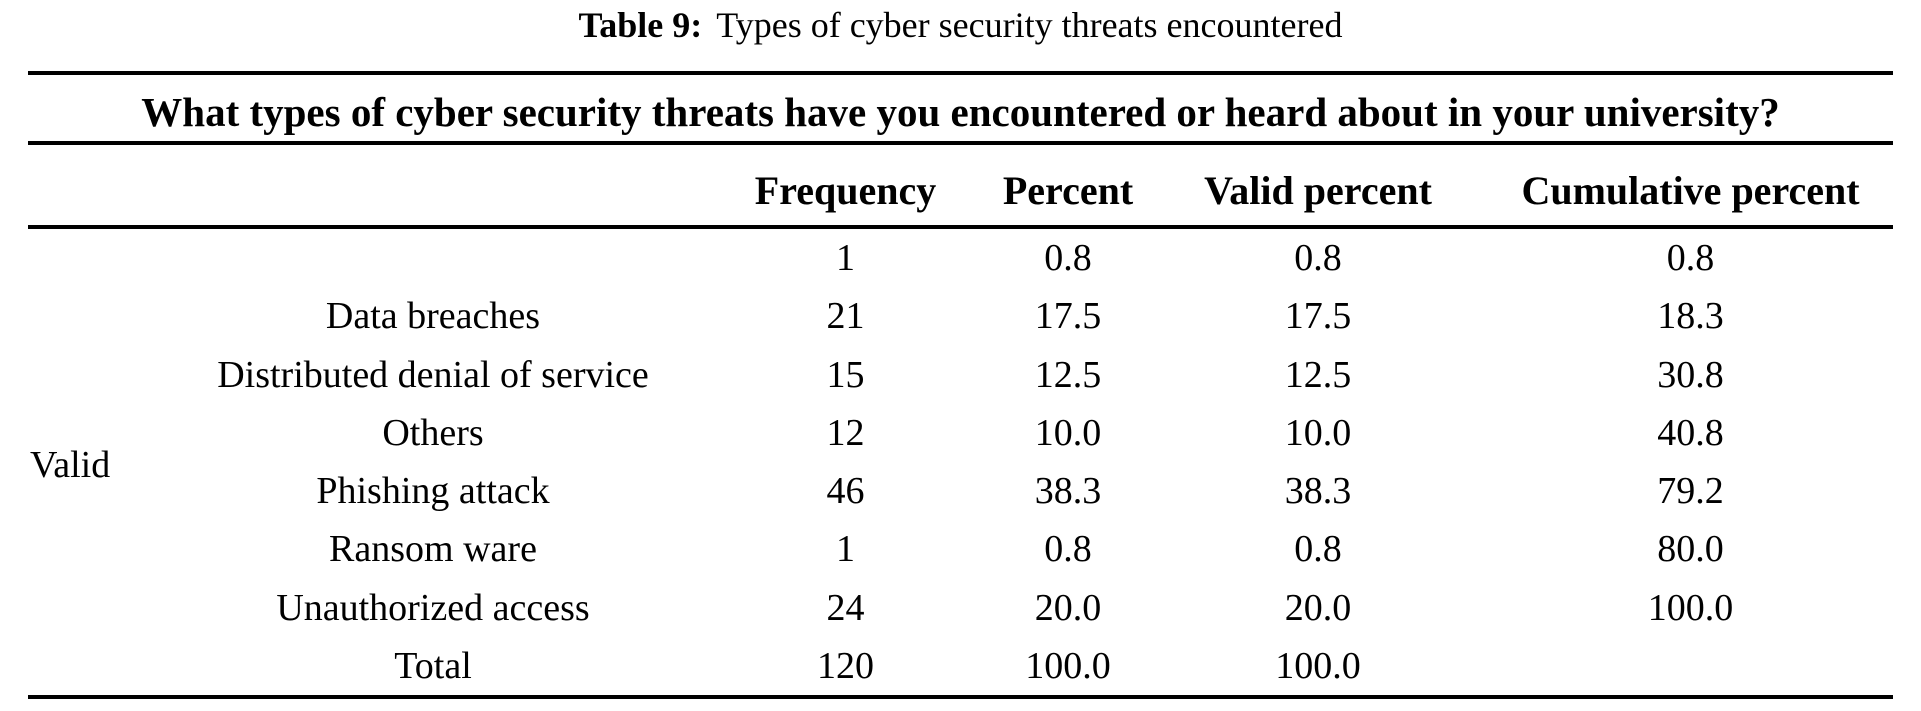 This screenshot has height=711, width=1921. I want to click on table-row: Phishing attack 46 38.3 38.3 79.2, so click(960, 491).